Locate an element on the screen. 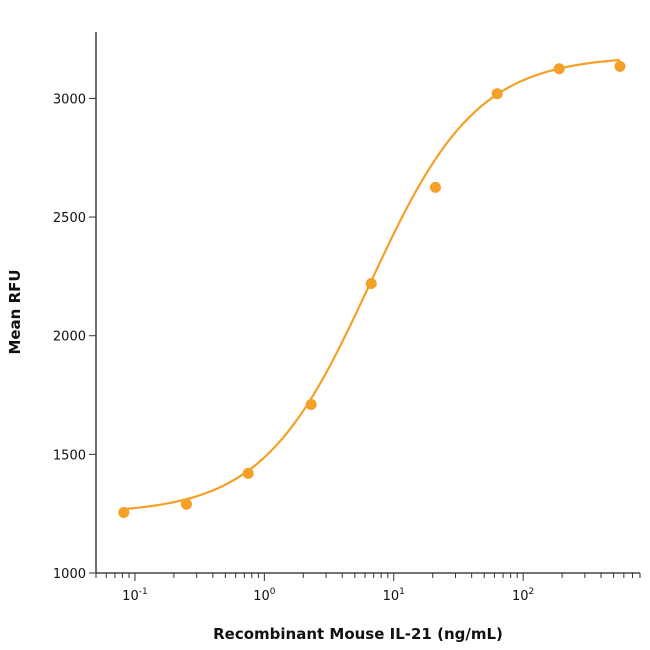 This screenshot has height=650, width=650. y-tick-label-2500: 2500 is located at coordinates (69, 218).